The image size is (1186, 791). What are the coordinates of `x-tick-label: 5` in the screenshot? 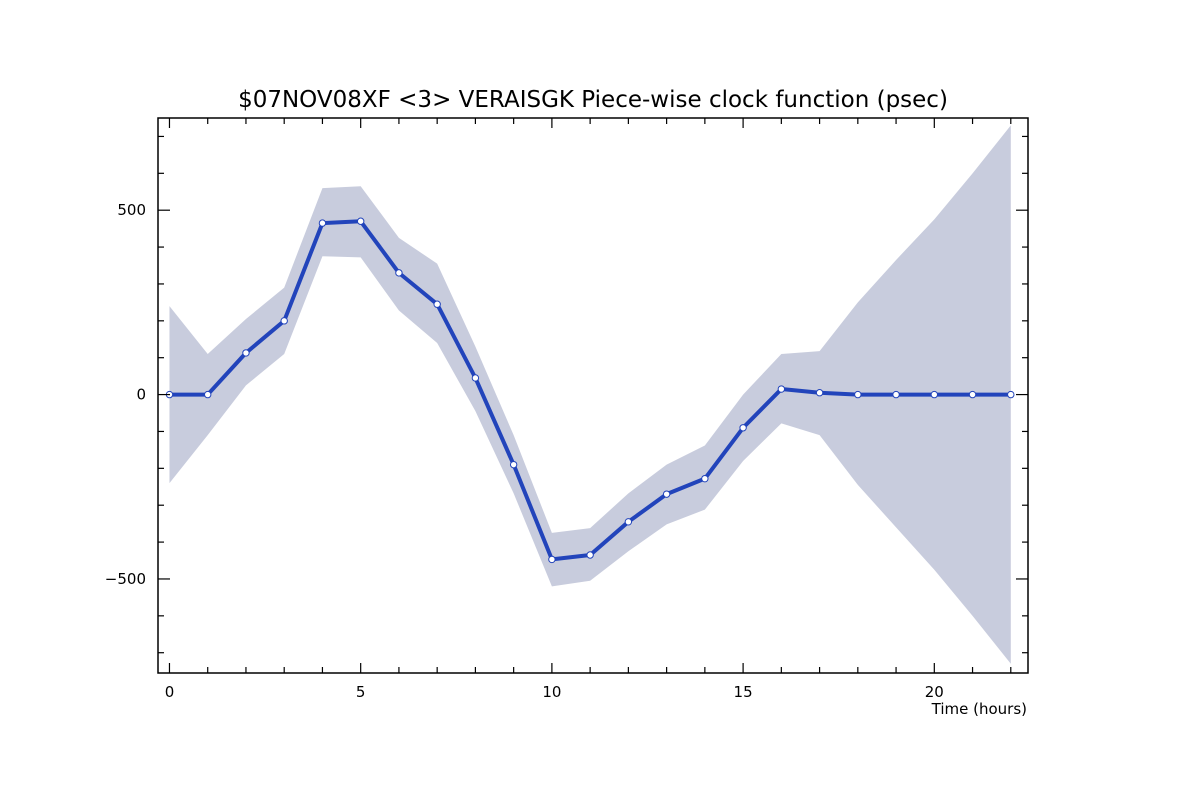 It's located at (361, 692).